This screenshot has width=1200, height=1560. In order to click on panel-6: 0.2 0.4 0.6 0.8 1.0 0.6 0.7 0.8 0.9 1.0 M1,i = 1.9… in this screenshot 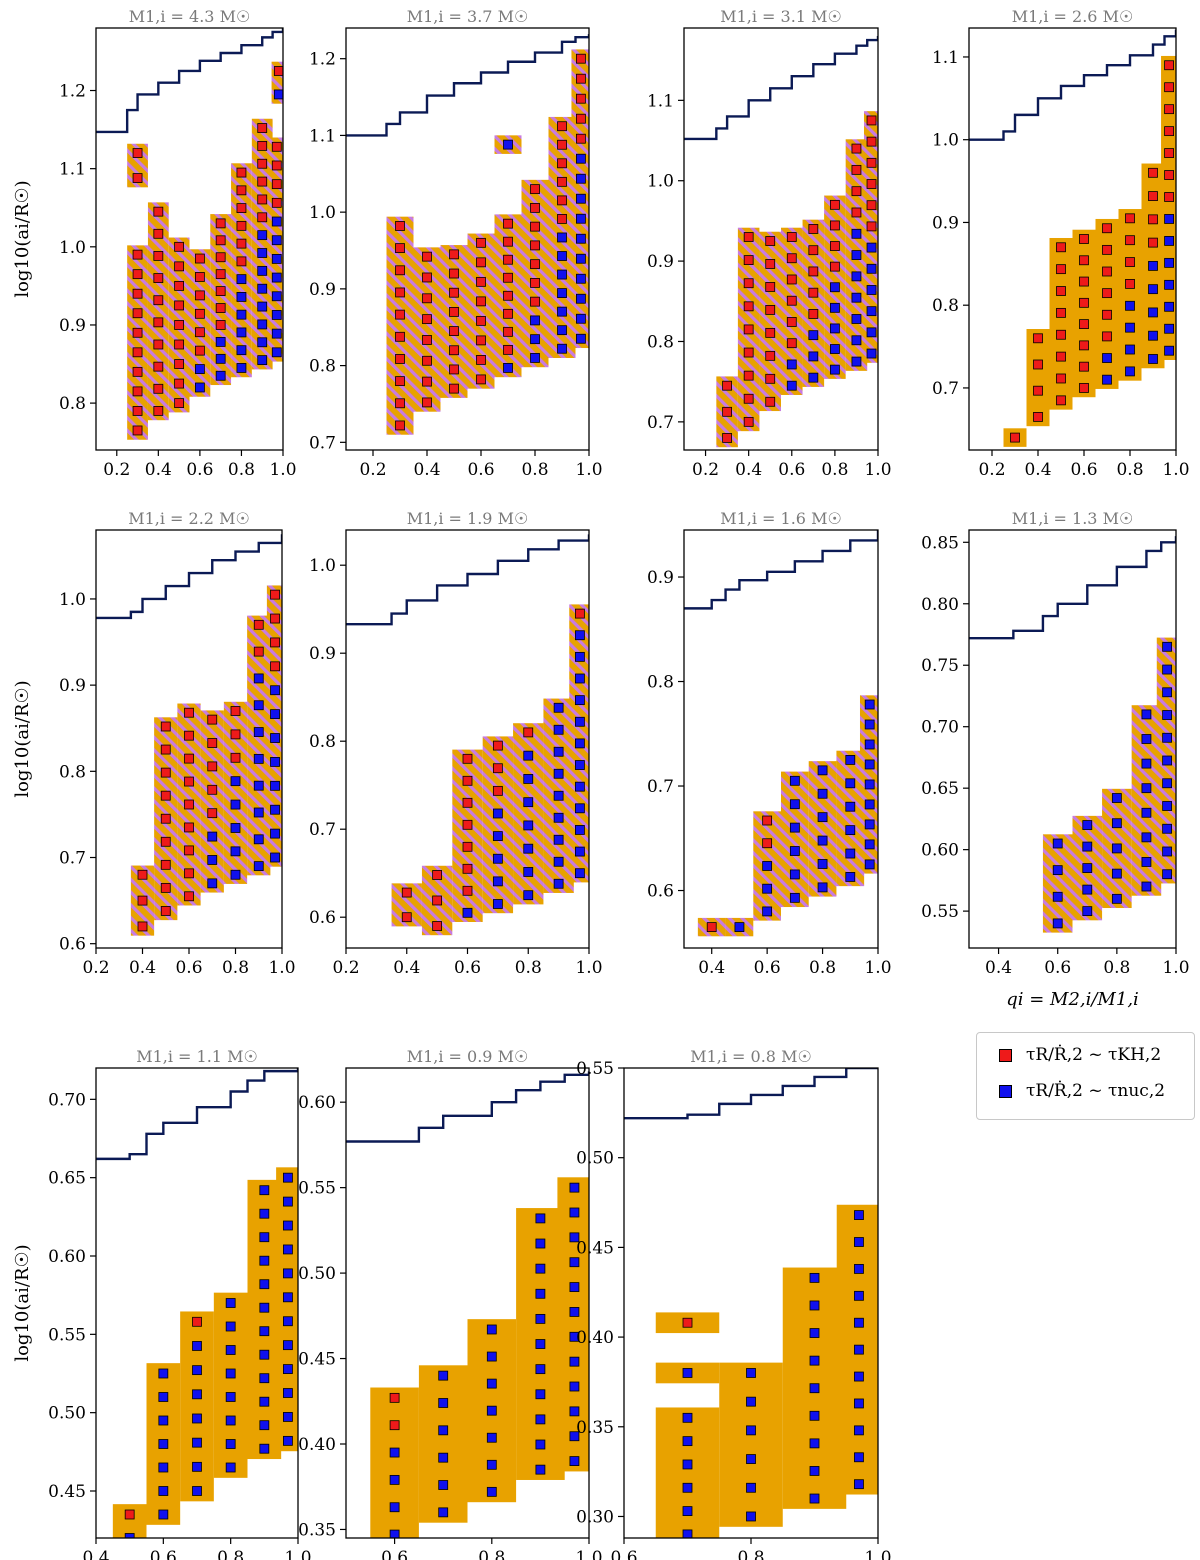, I will do `click(456, 743)`.